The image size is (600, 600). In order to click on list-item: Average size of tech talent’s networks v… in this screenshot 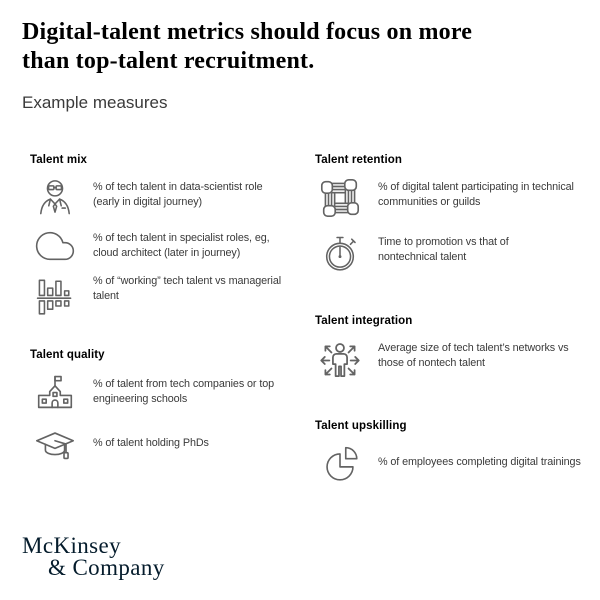, I will do `click(454, 361)`.